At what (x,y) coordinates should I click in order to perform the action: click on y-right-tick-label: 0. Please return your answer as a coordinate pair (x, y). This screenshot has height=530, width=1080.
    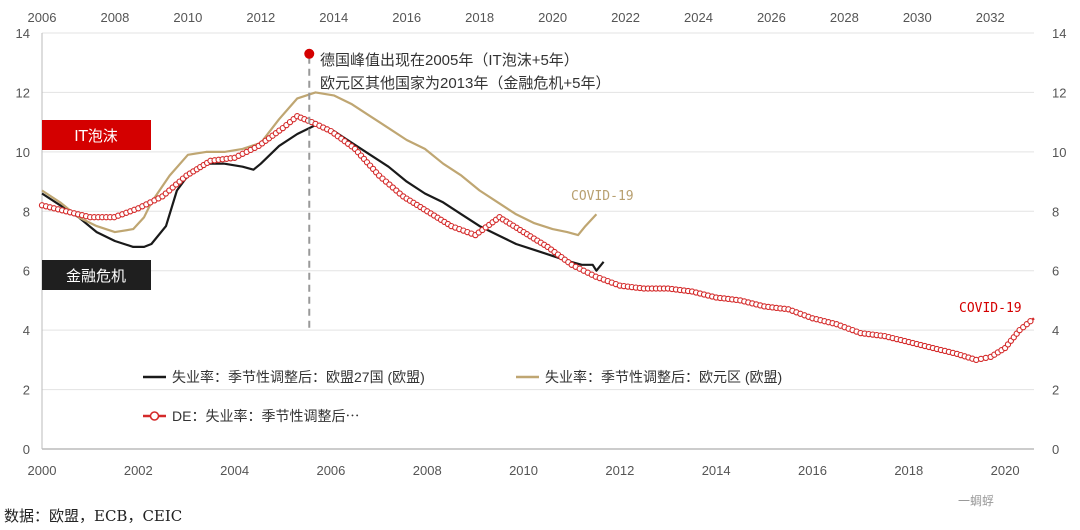
    Looking at the image, I should click on (1055, 449).